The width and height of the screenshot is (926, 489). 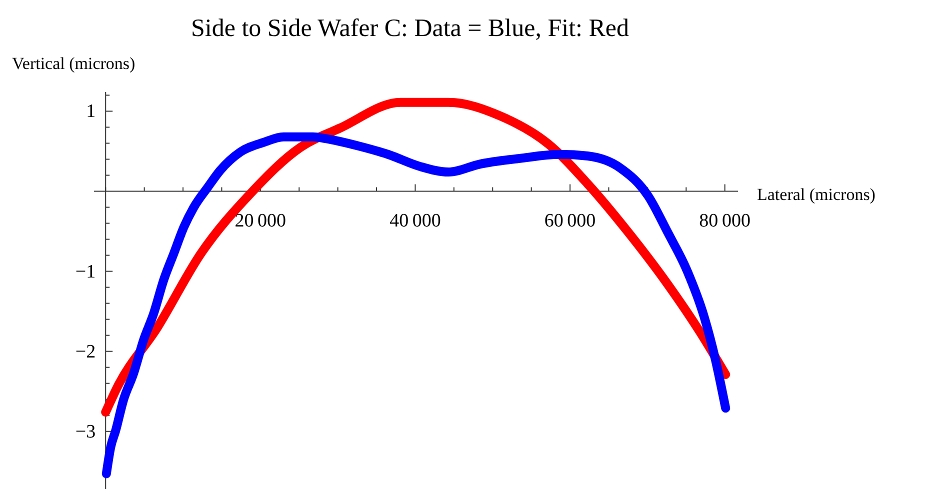 I want to click on y-tick-label: −1, so click(x=85, y=271).